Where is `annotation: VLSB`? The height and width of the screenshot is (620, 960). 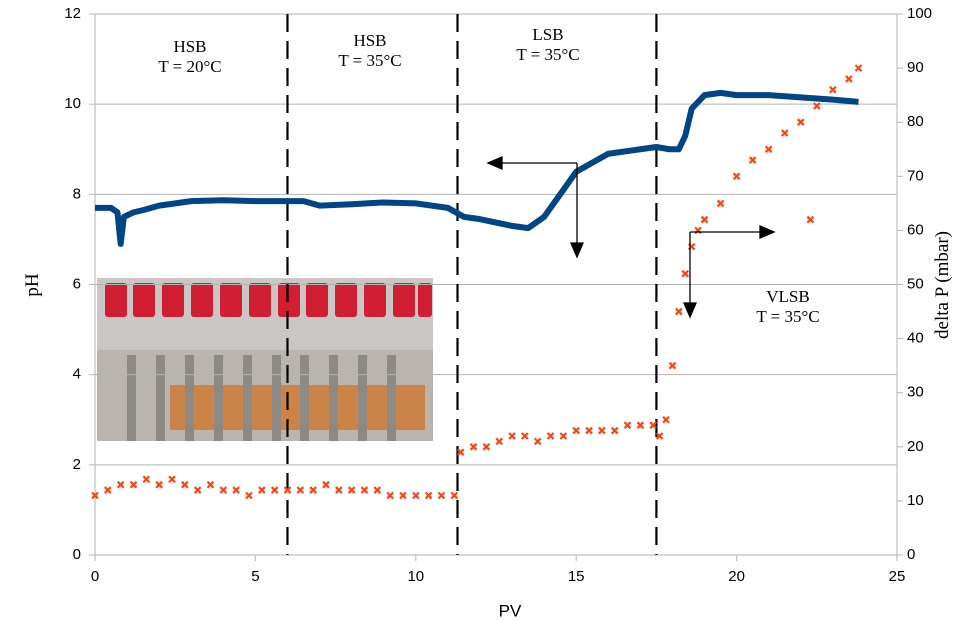
annotation: VLSB is located at coordinates (787, 296).